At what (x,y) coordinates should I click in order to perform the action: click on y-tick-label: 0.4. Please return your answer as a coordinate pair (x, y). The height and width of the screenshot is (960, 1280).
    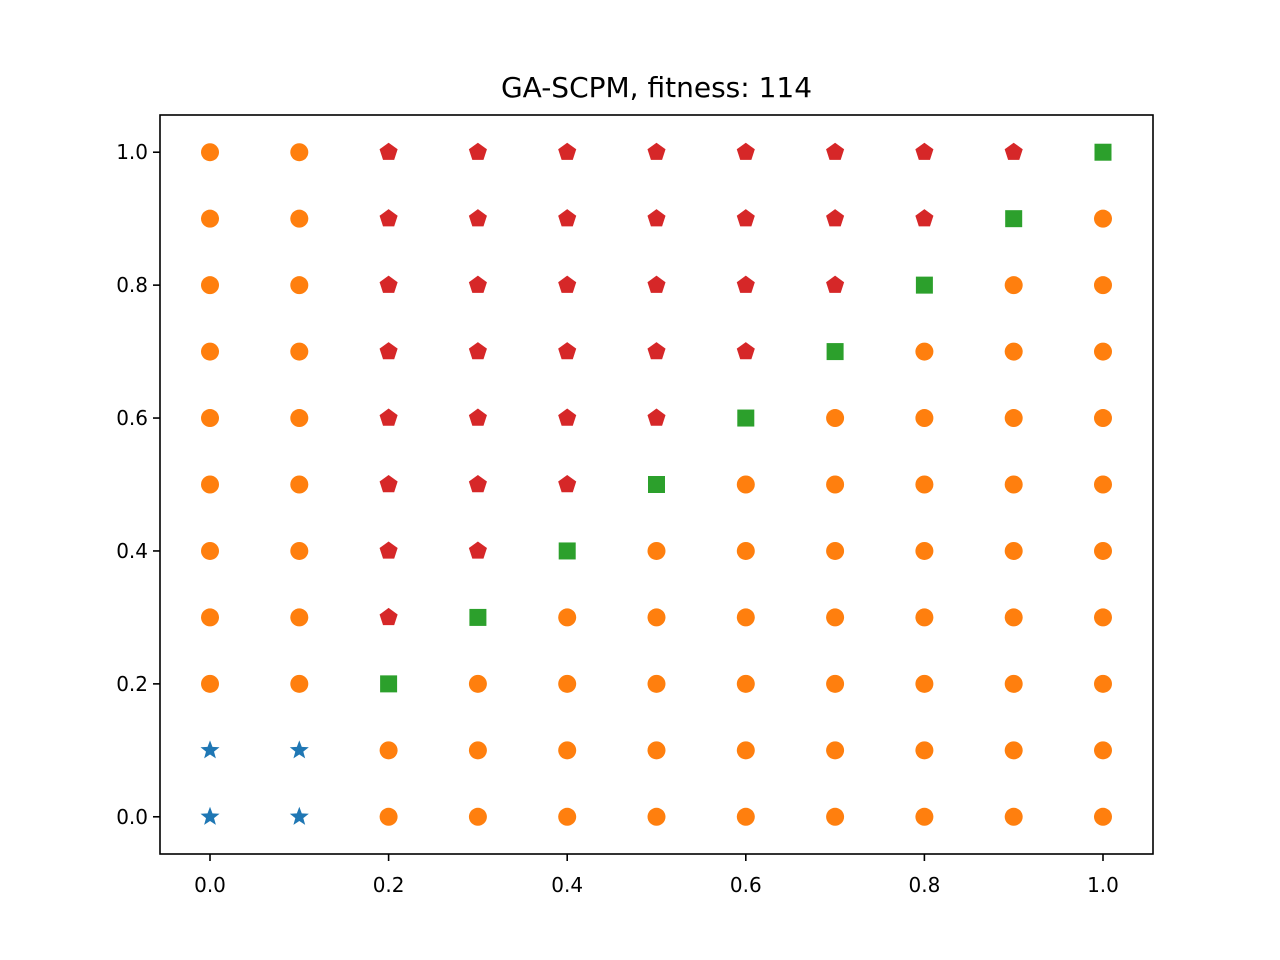
    Looking at the image, I should click on (132, 551).